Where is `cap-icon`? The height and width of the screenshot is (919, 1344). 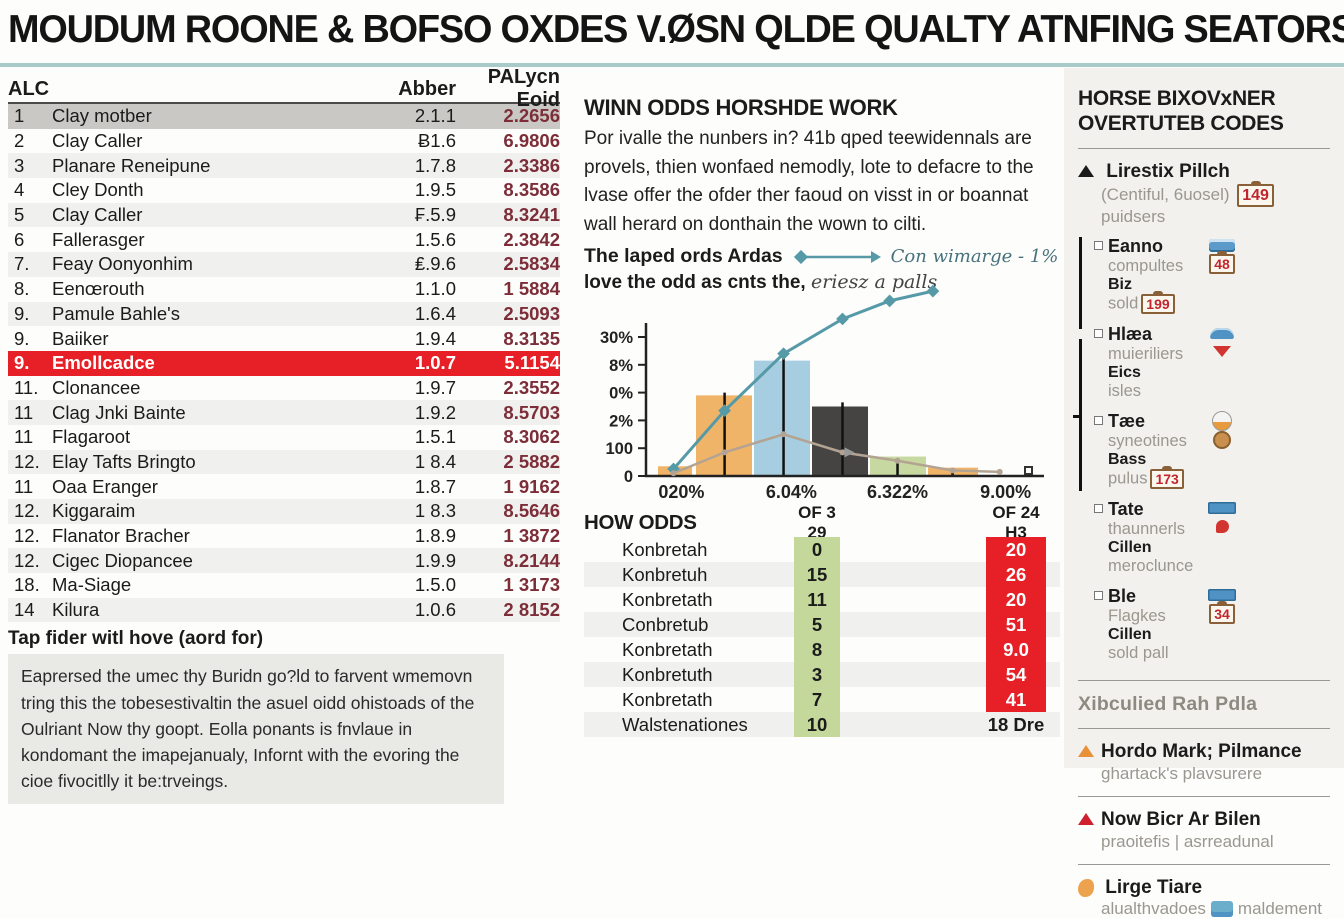
cap-icon is located at coordinates (1222, 333).